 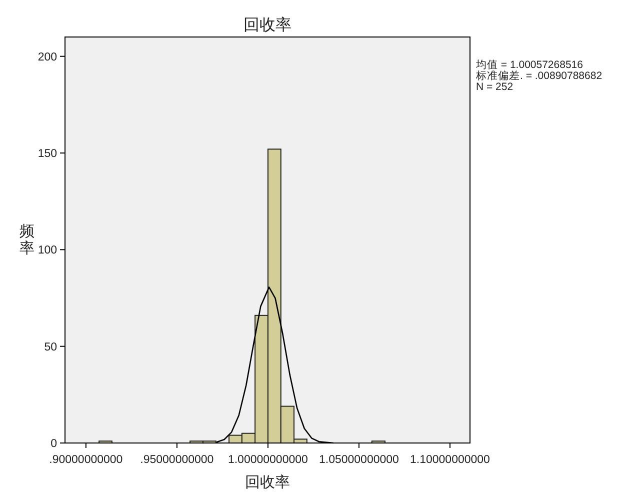 I want to click on y-tick-label: 200, so click(x=47, y=57).